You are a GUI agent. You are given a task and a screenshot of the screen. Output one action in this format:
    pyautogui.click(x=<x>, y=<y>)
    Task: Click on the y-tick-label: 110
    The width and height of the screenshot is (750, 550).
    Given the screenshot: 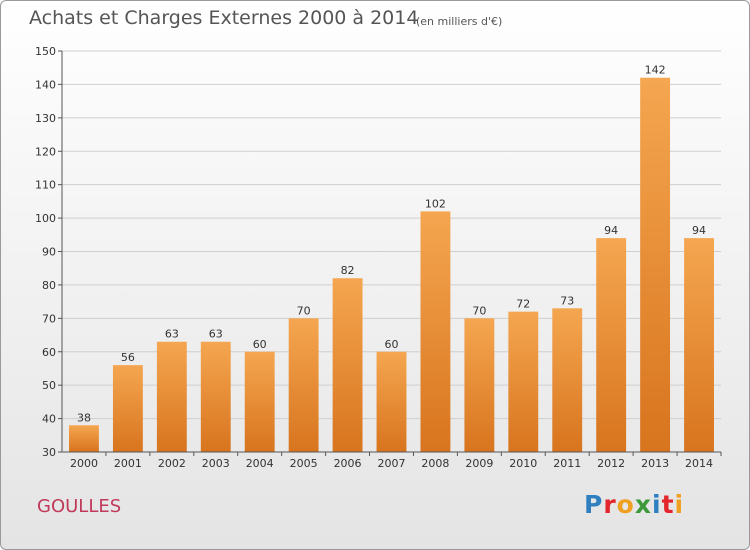 What is the action you would take?
    pyautogui.click(x=45, y=185)
    